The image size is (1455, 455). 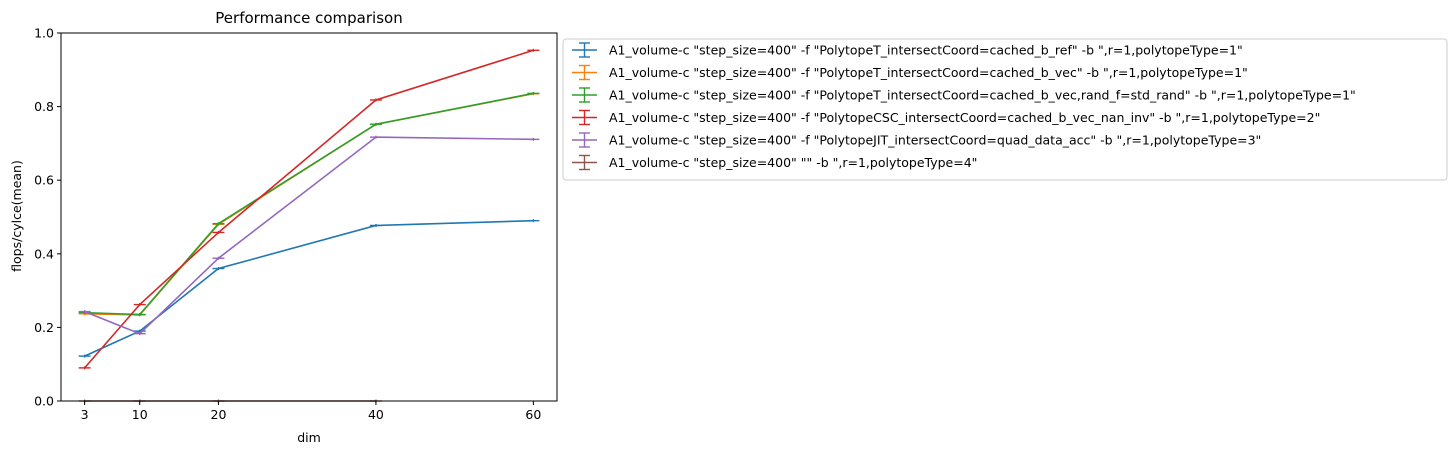 What do you see at coordinates (533, 414) in the screenshot?
I see `x-tick-label: 60` at bounding box center [533, 414].